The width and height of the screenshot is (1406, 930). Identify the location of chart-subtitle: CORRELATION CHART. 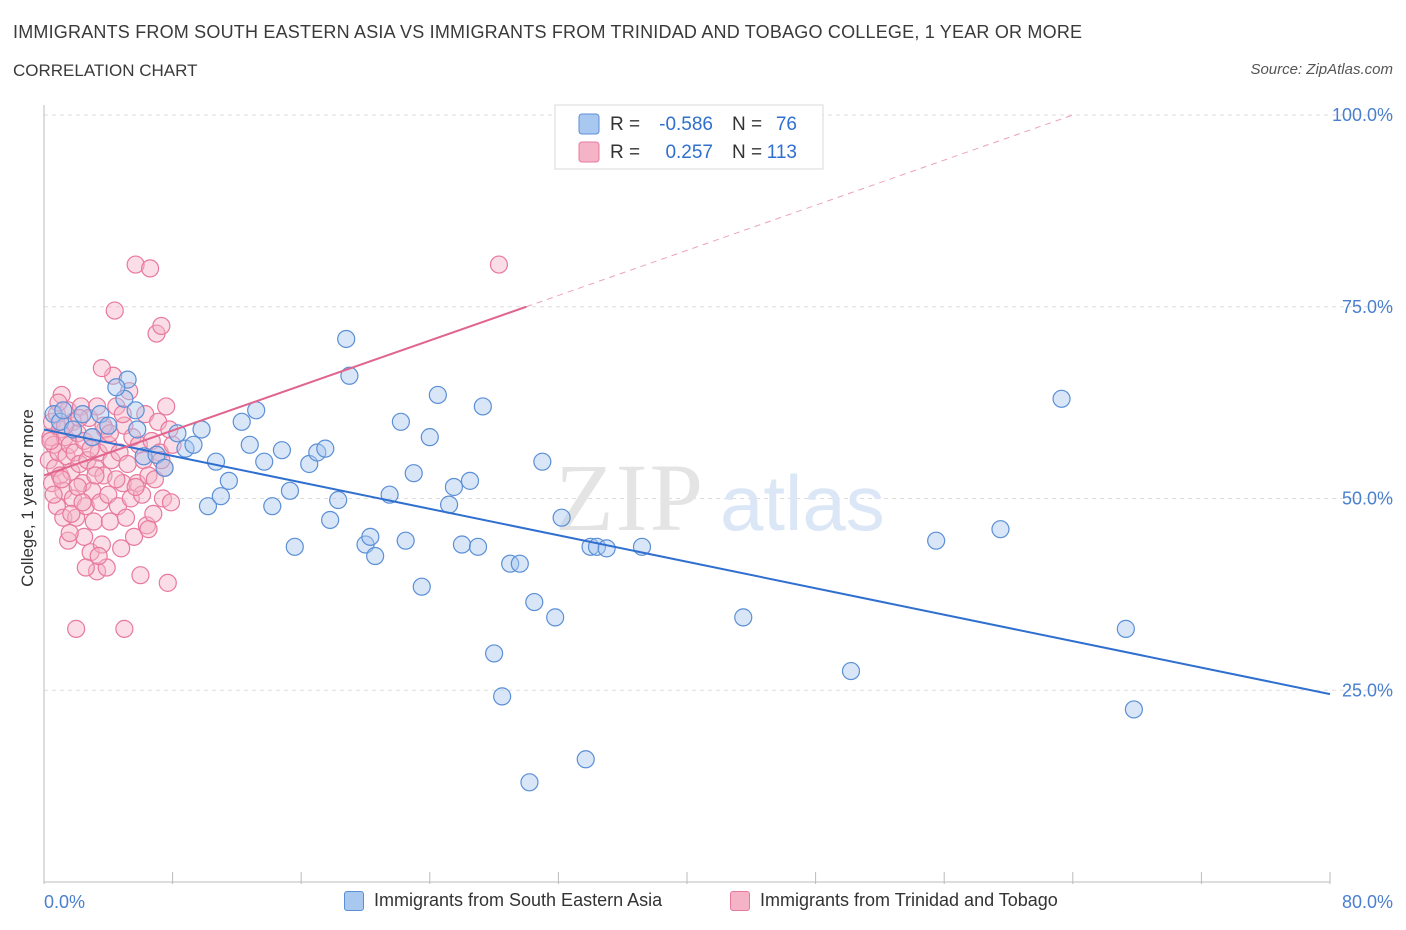
(105, 70).